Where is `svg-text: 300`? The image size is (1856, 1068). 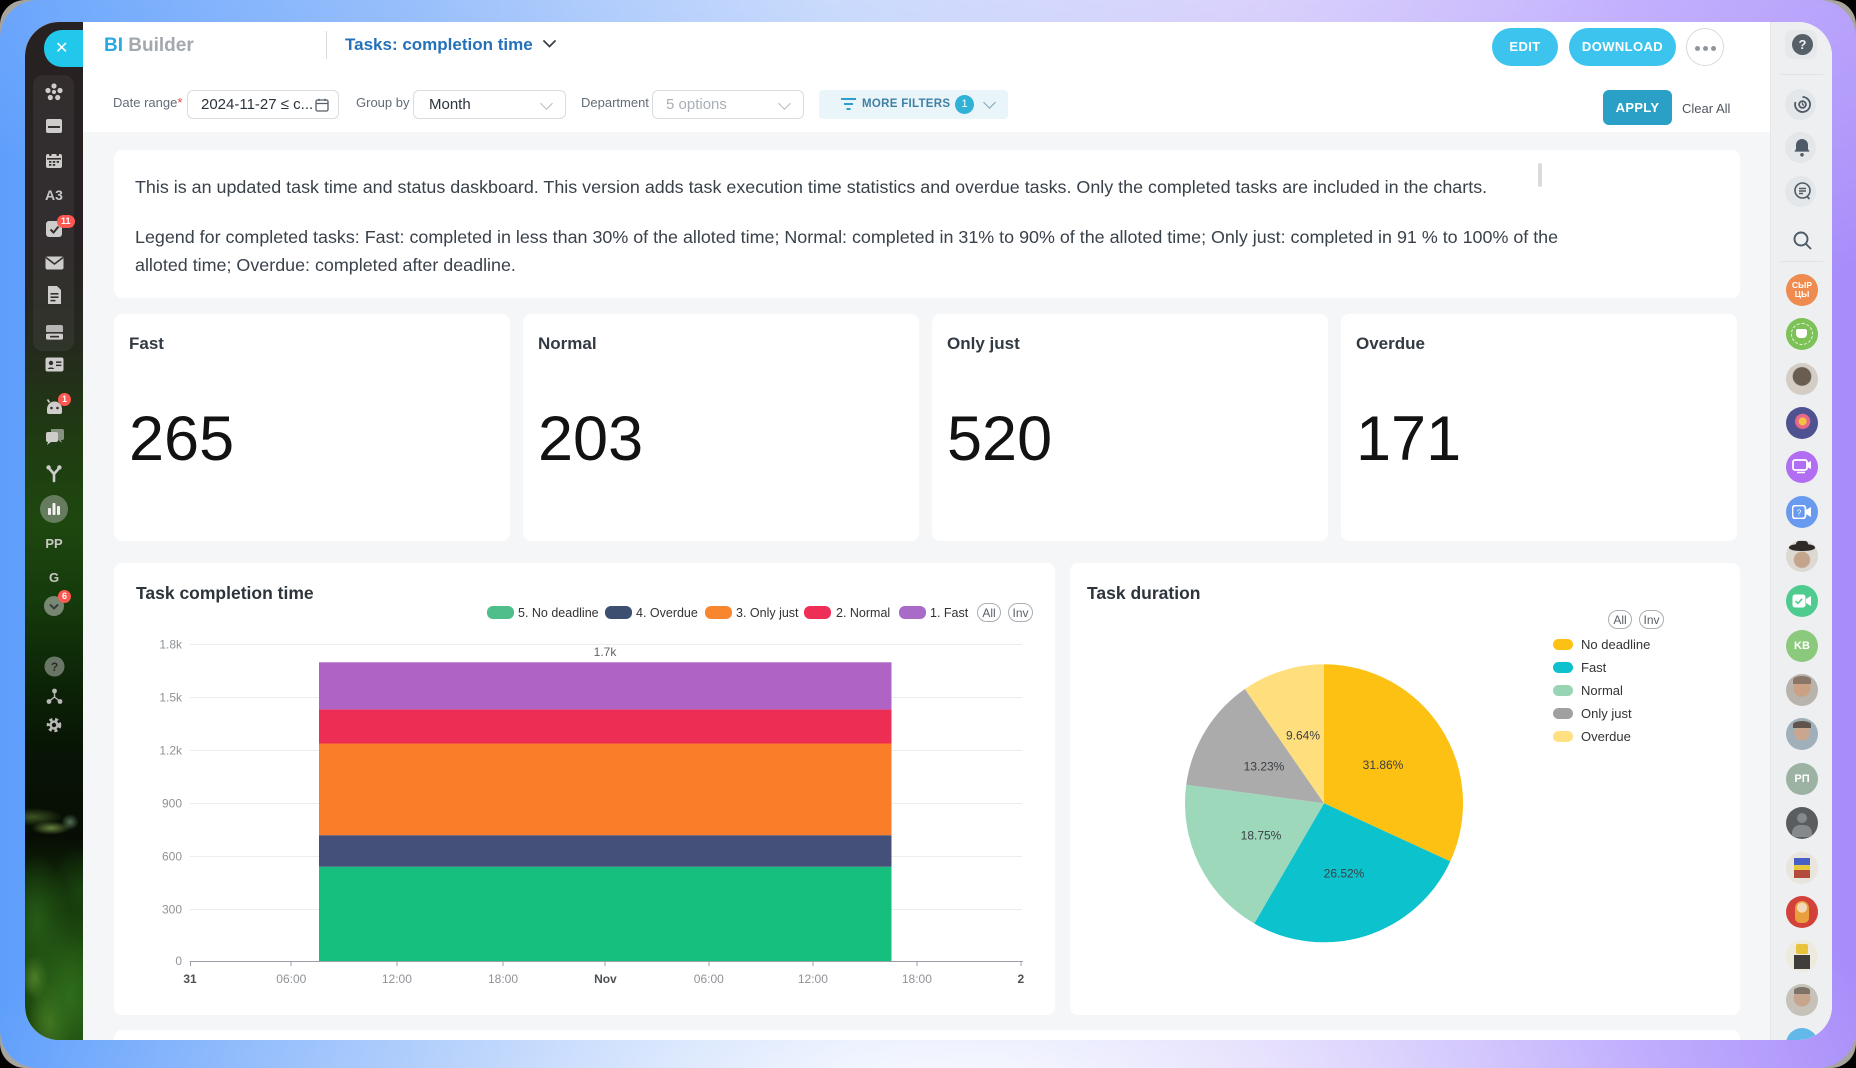 svg-text: 300 is located at coordinates (172, 910).